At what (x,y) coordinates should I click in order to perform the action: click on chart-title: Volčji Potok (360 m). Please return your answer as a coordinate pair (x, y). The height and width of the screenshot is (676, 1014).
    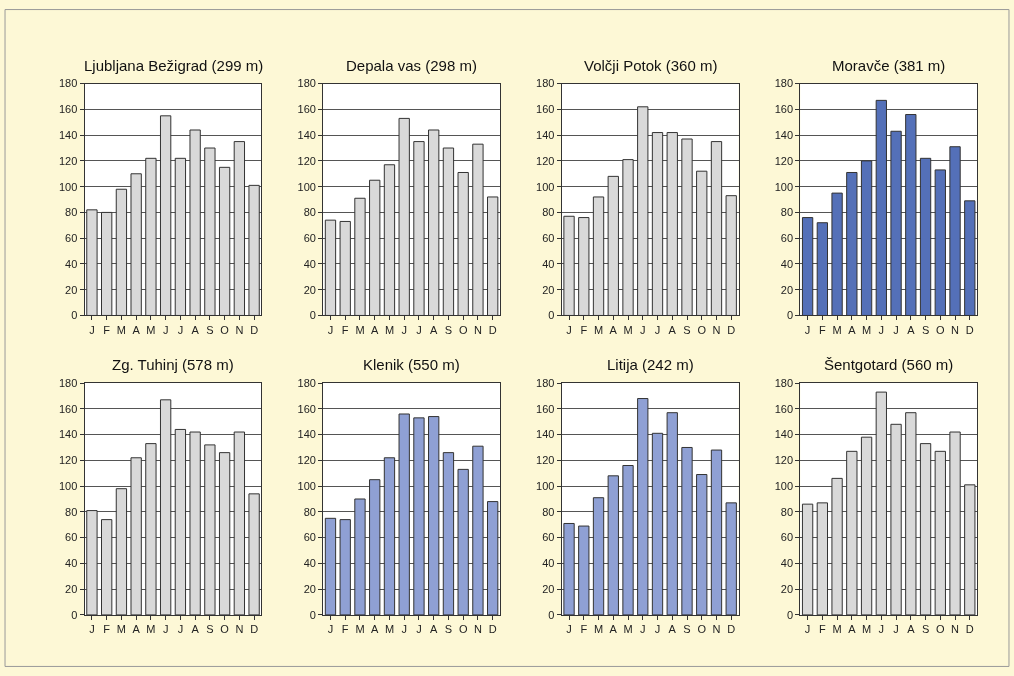
    Looking at the image, I should click on (651, 65).